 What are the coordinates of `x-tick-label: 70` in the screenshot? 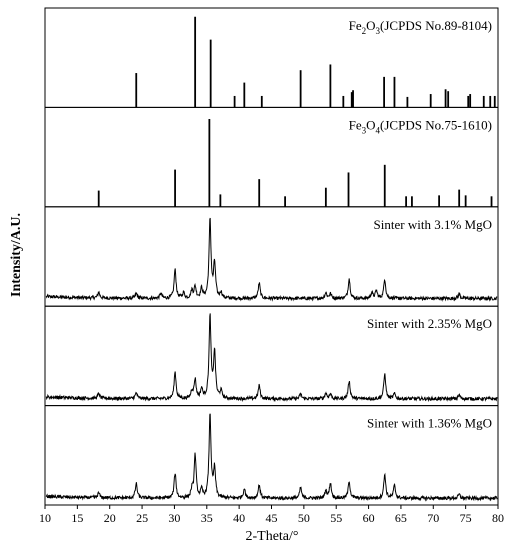 It's located at (433, 518).